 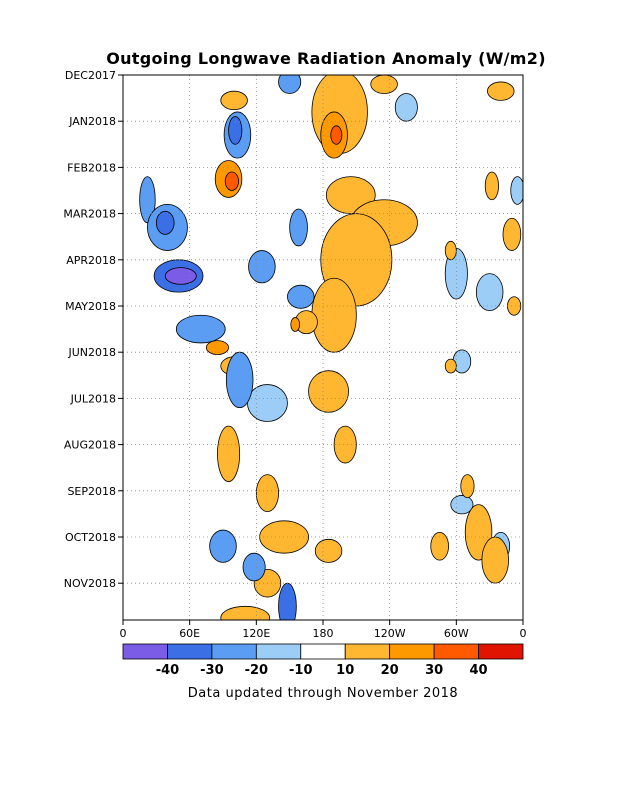 I want to click on colorbar-label: -40, so click(x=168, y=670).